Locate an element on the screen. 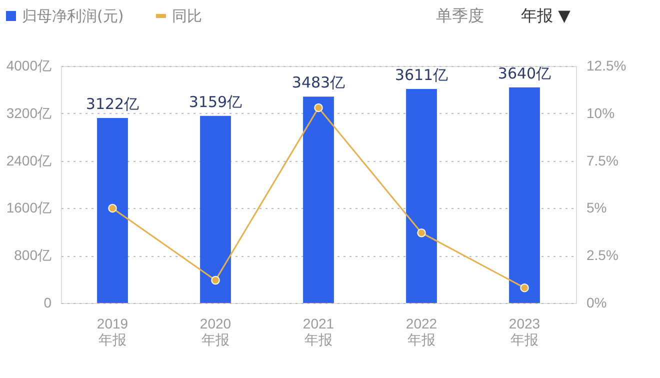 The width and height of the screenshot is (660, 378). y2-tick-label: 10% is located at coordinates (600, 112).